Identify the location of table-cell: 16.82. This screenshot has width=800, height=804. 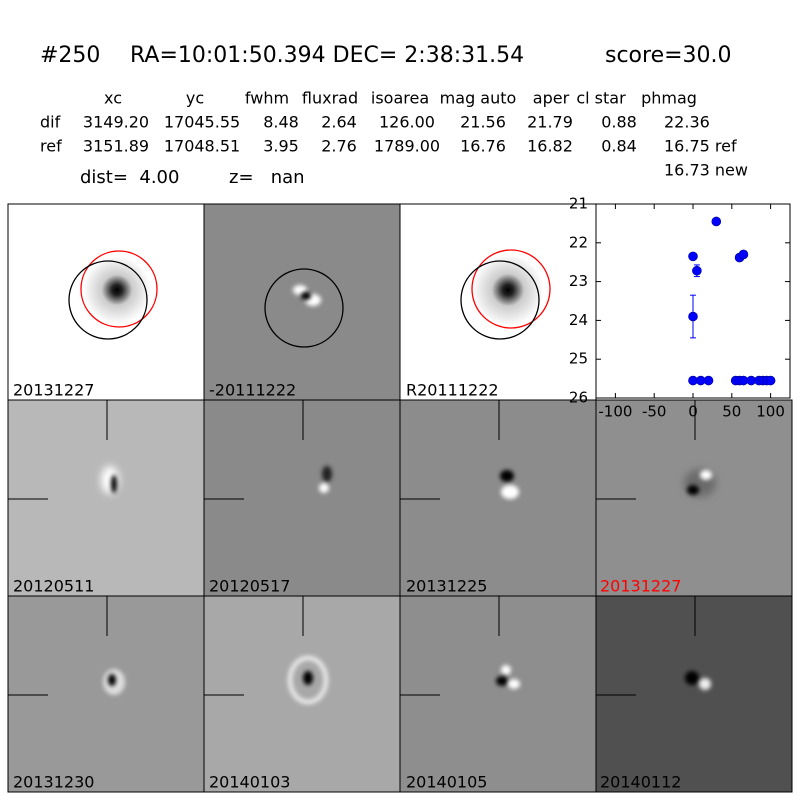
(550, 146).